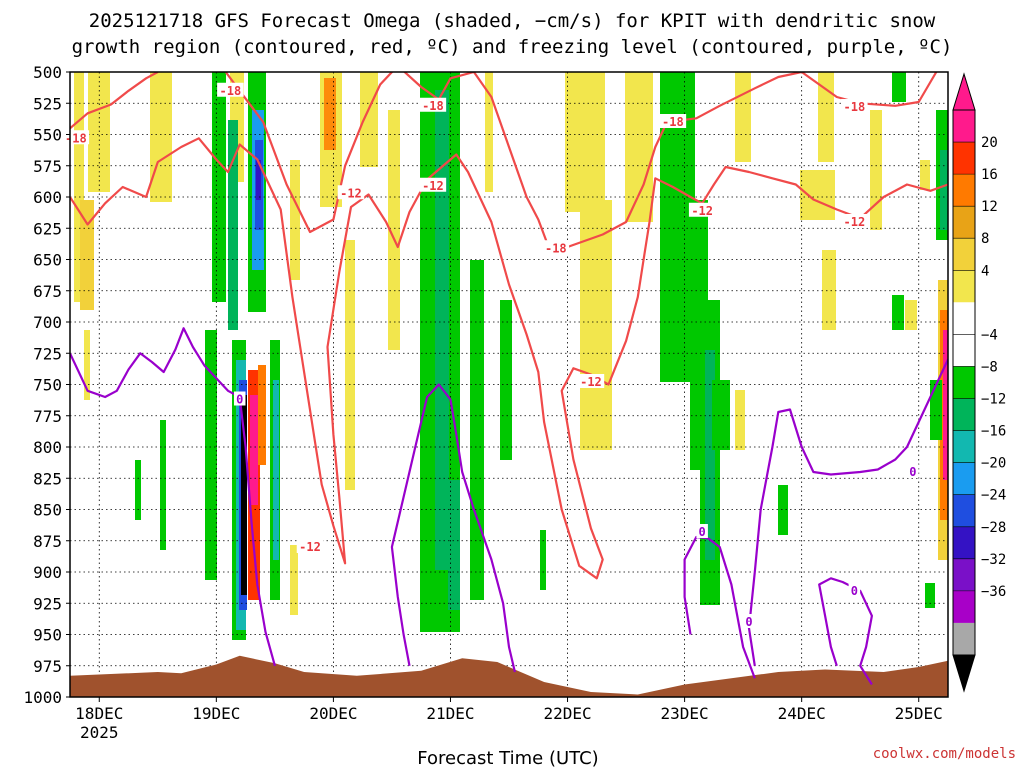 Image resolution: width=1024 pixels, height=768 pixels. I want to click on colorbar-label: 8, so click(985, 239).